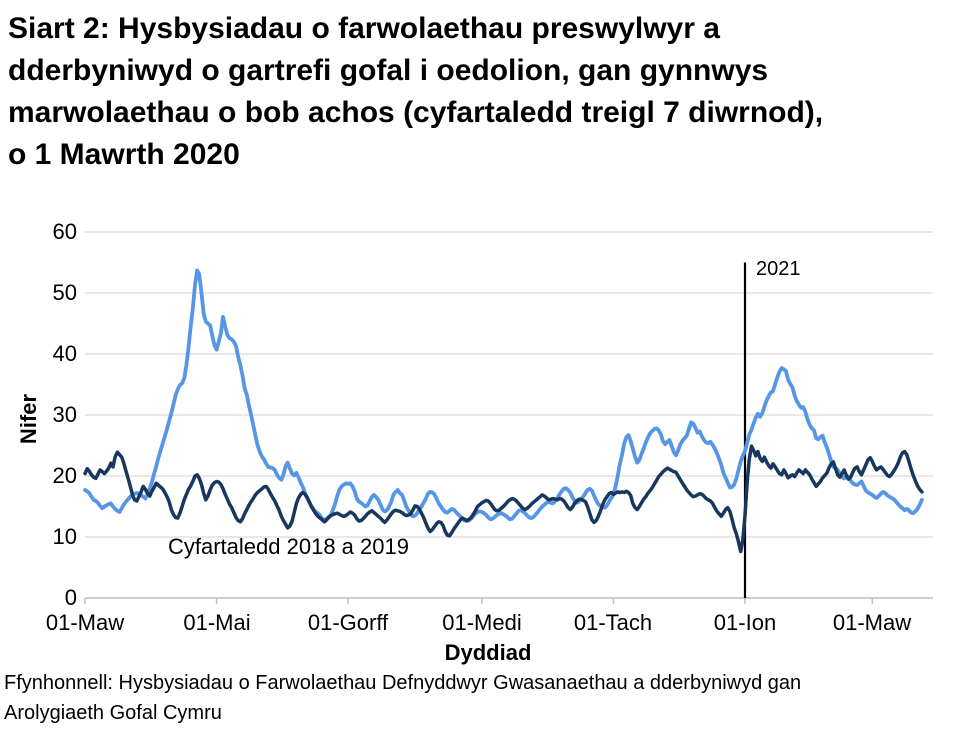  Describe the element at coordinates (778, 269) in the screenshot. I see `year-2021-marker-label: 2021` at that location.